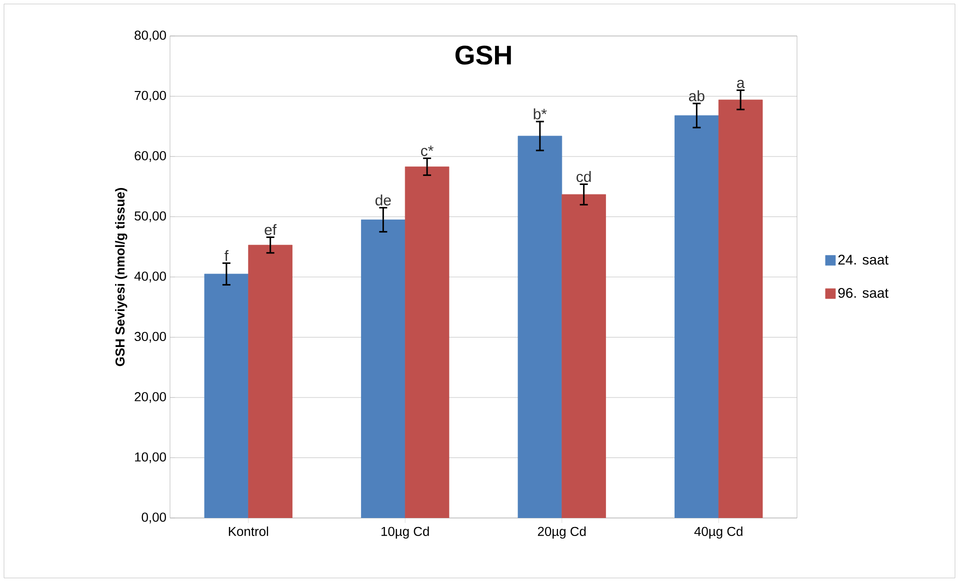  What do you see at coordinates (226, 255) in the screenshot?
I see `data-label: f` at bounding box center [226, 255].